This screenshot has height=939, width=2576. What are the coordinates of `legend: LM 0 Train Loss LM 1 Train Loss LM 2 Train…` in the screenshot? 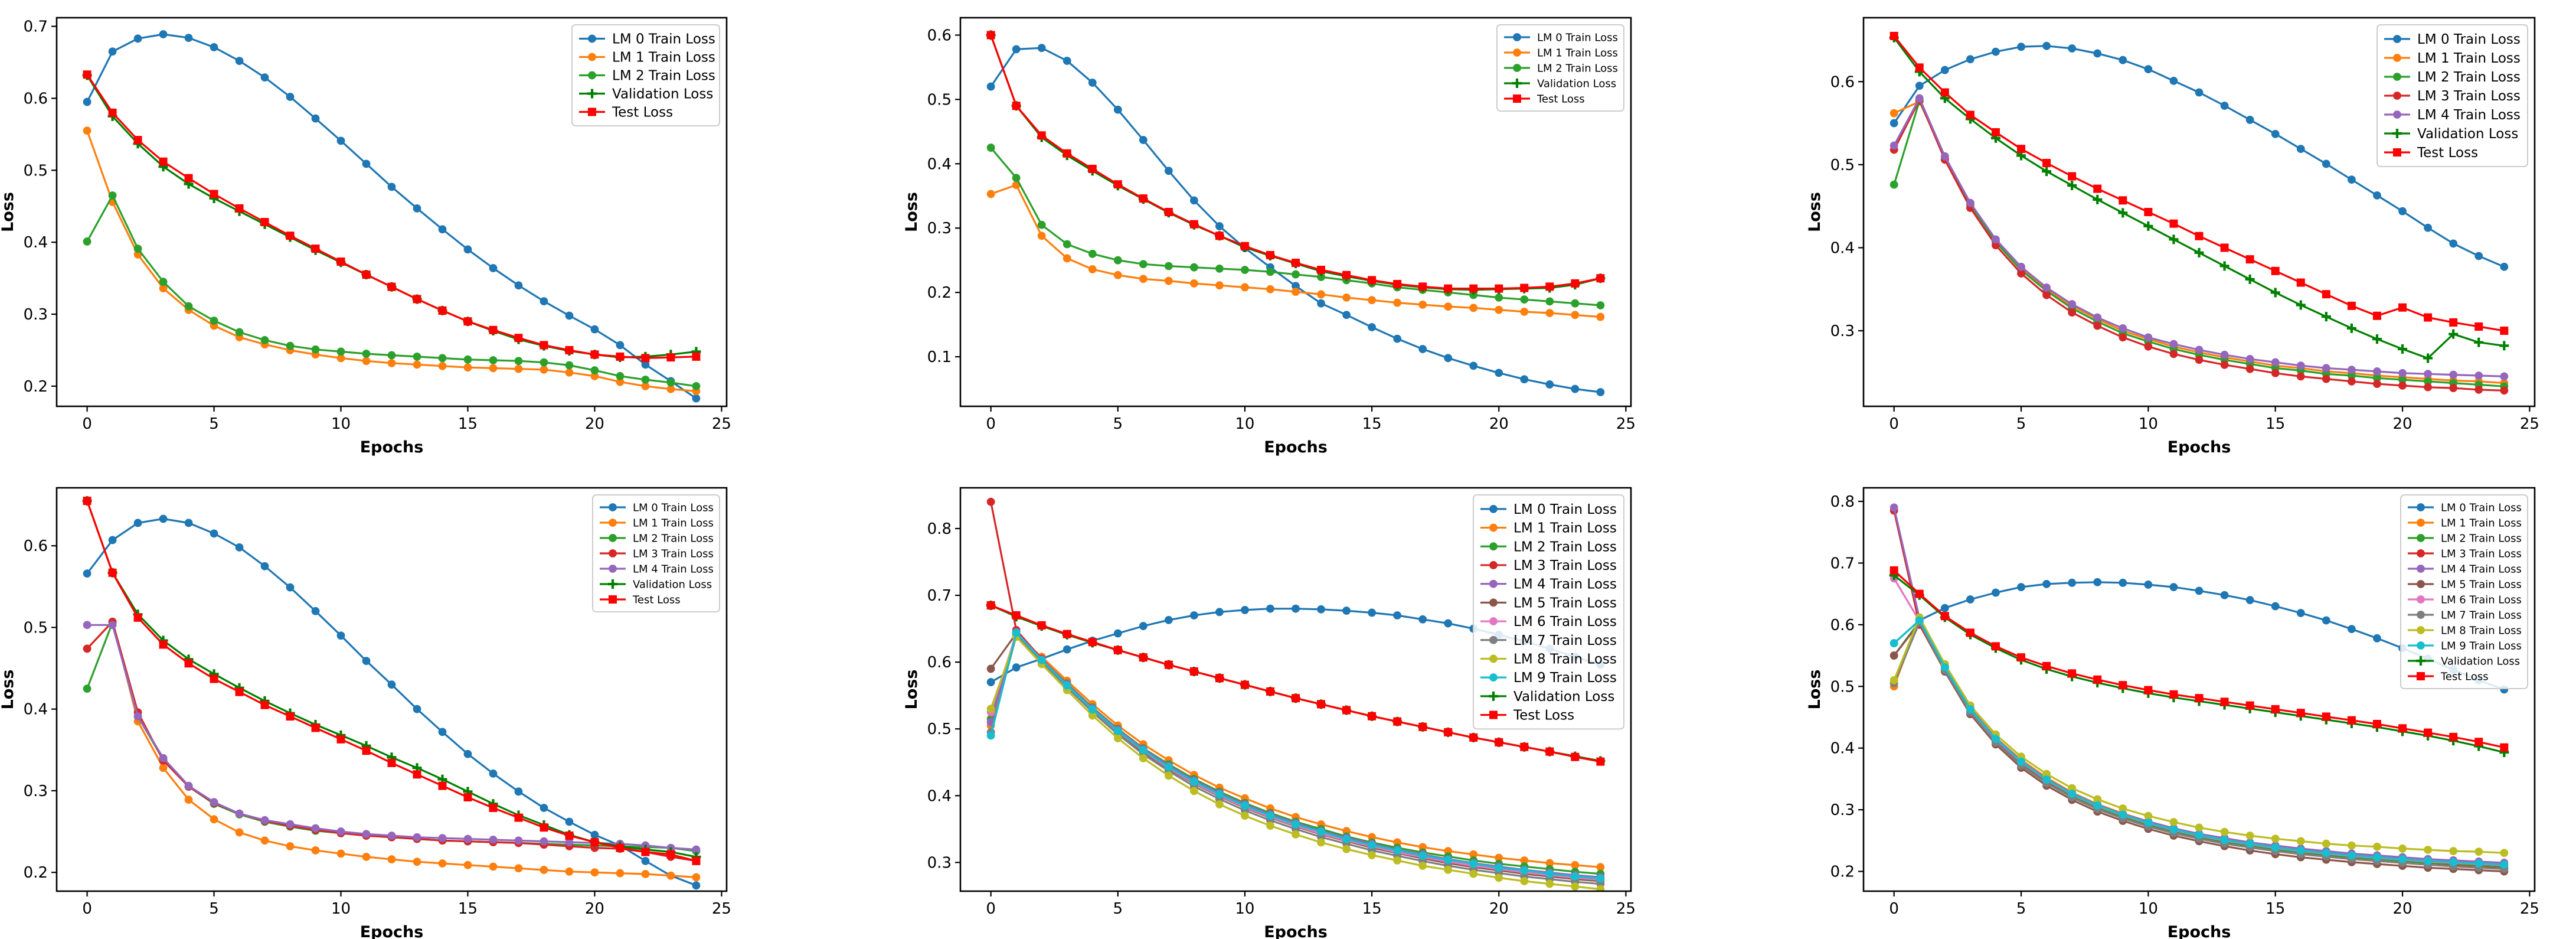 It's located at (1548, 612).